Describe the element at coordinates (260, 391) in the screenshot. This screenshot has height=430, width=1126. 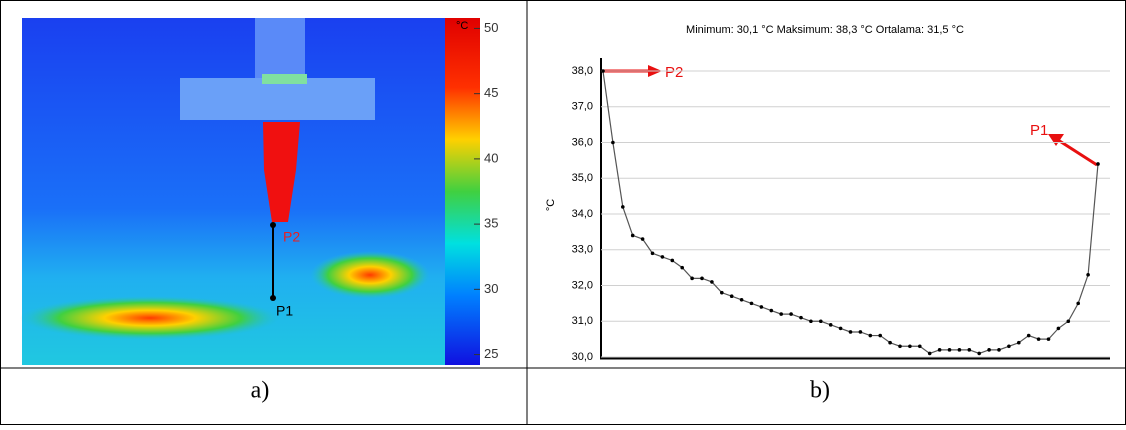
I see `caption: a)` at that location.